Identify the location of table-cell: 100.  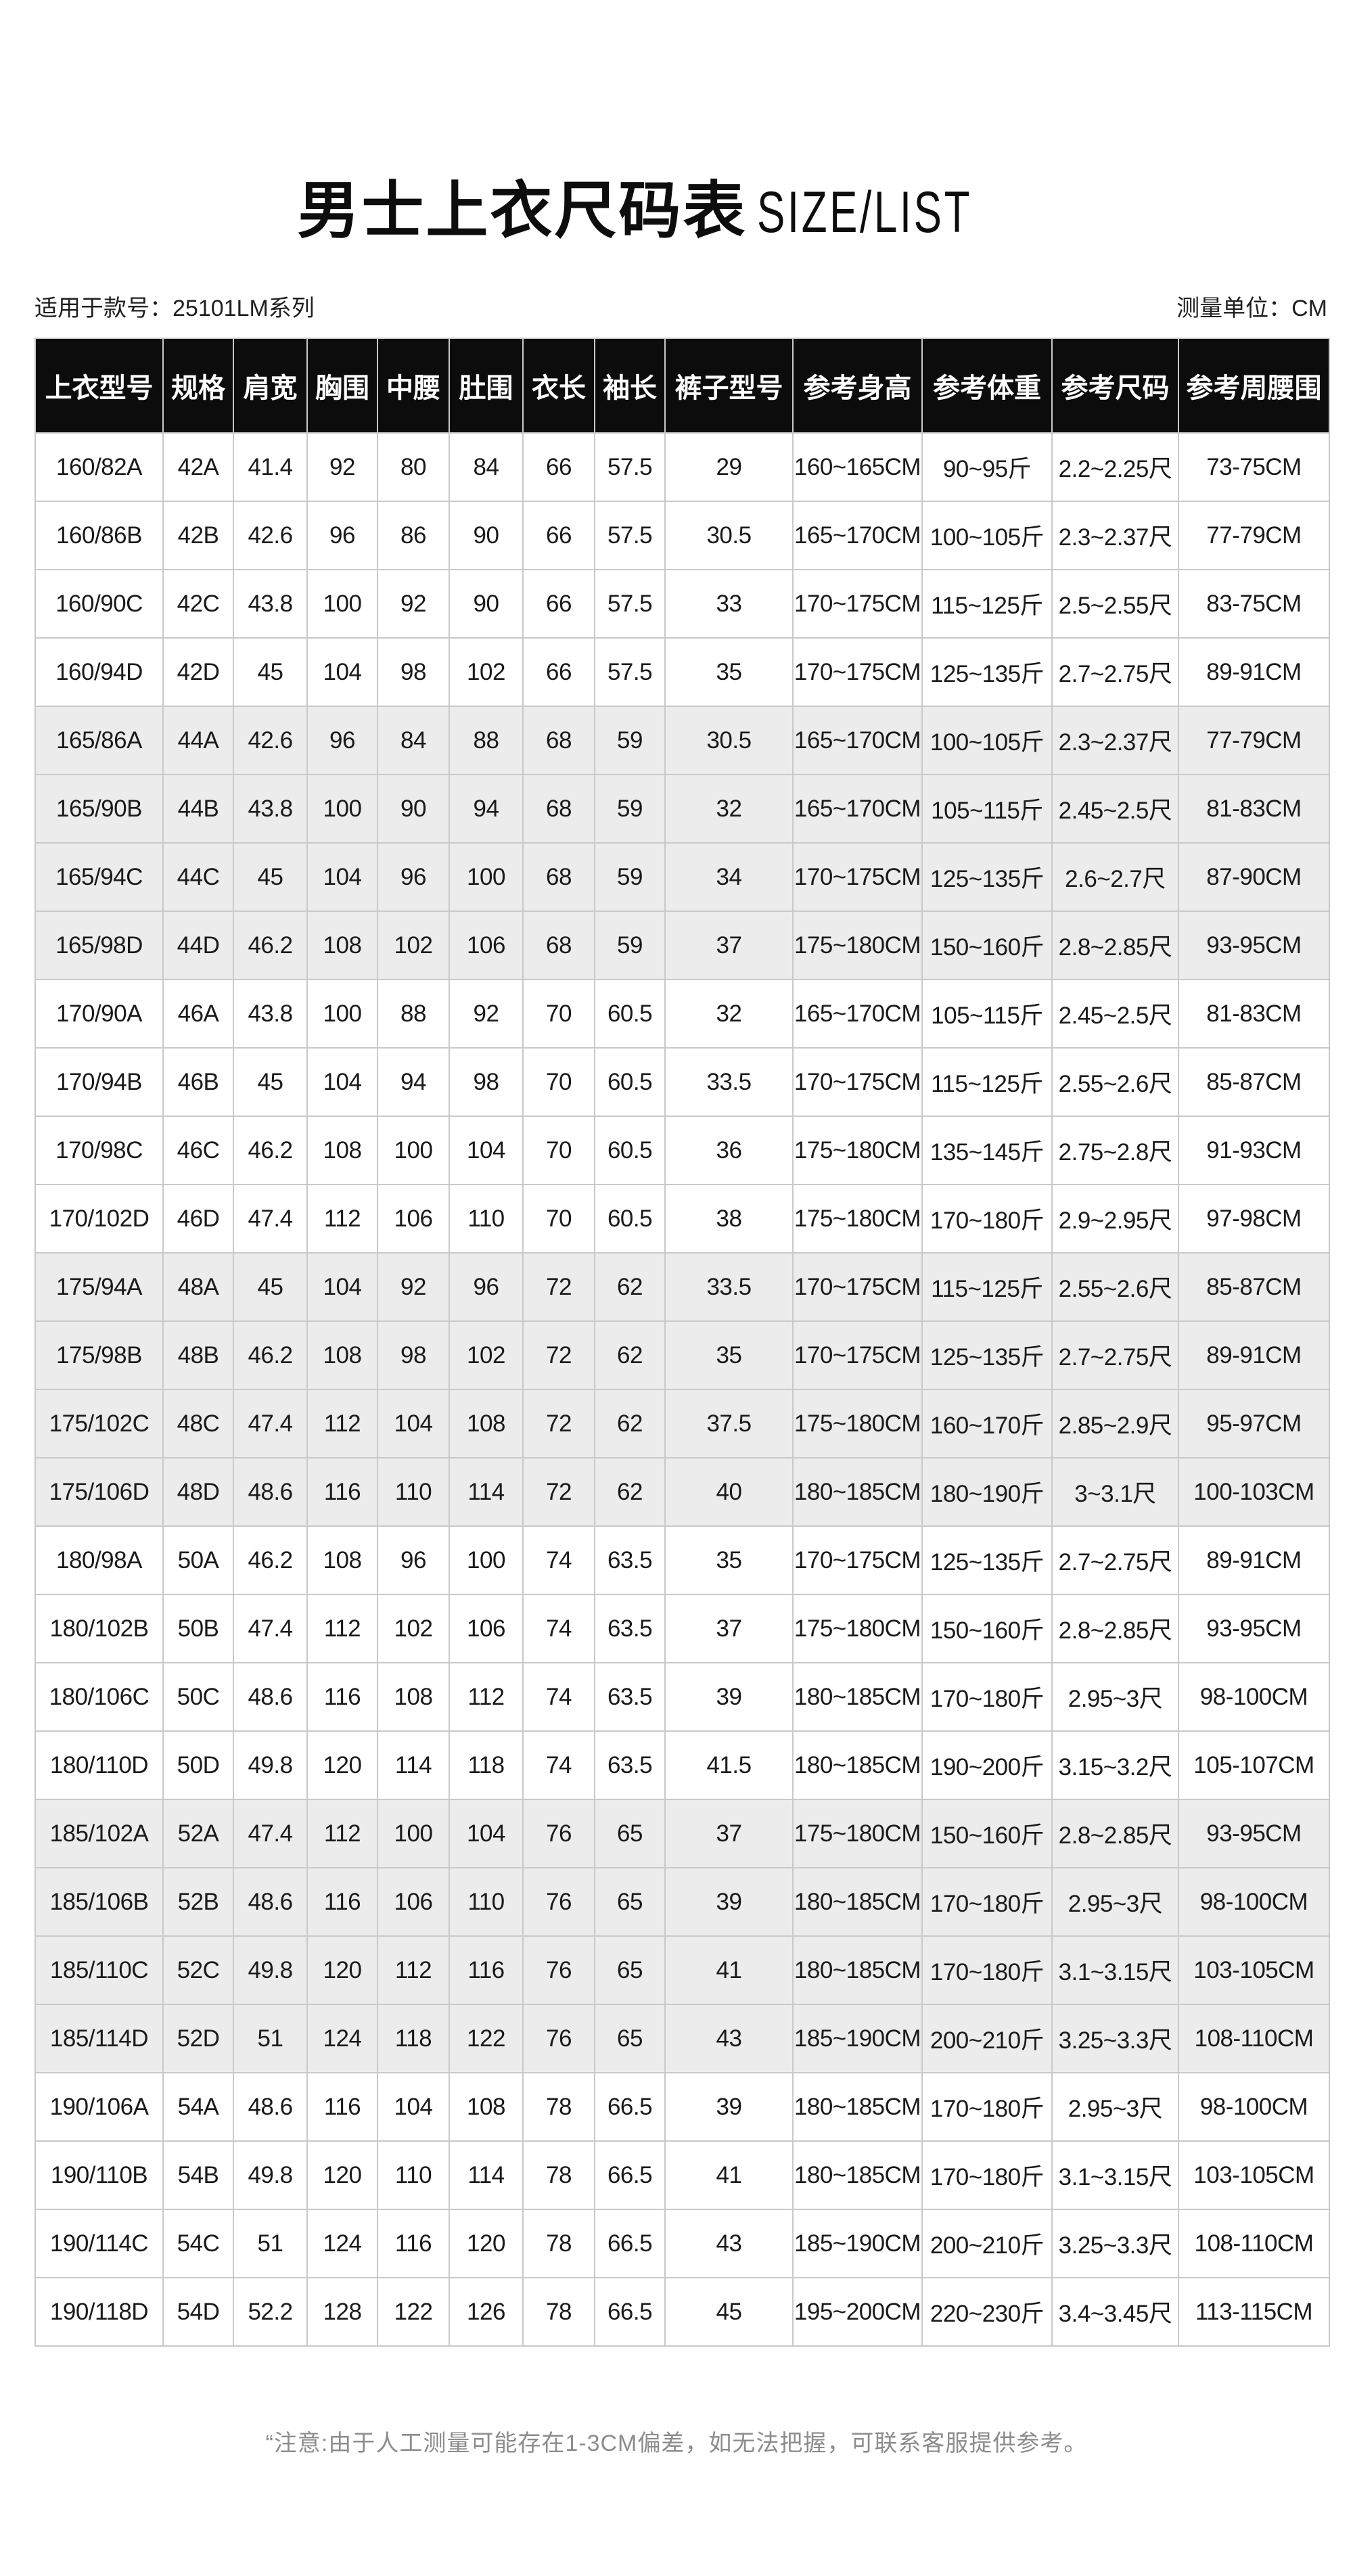
(486, 1560).